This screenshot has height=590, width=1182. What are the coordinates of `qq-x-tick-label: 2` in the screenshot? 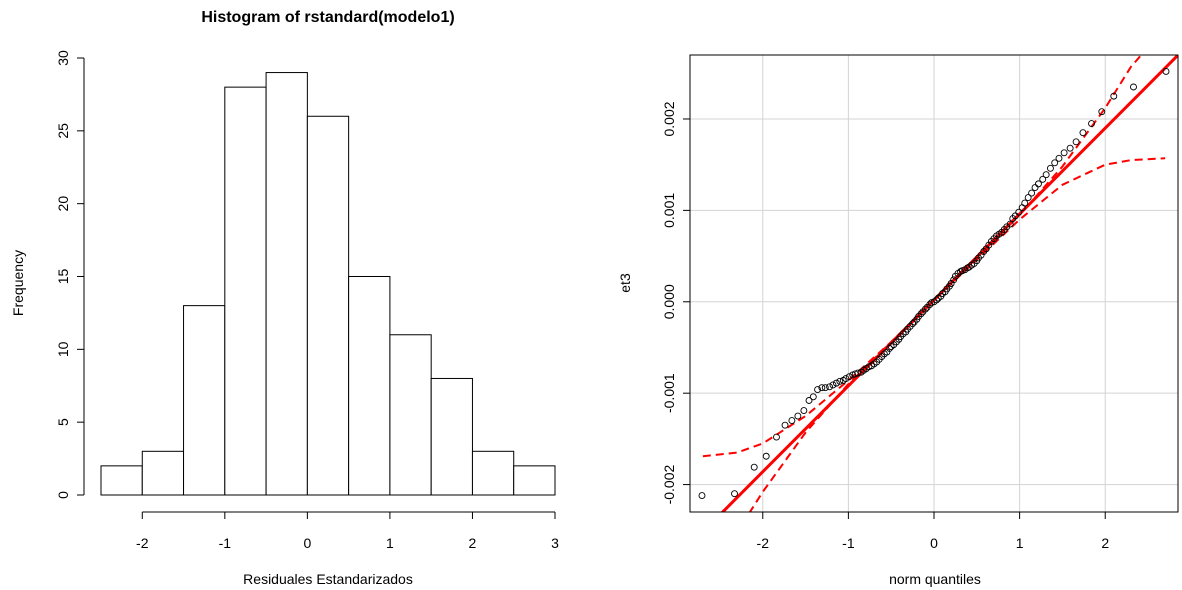 It's located at (1105, 543).